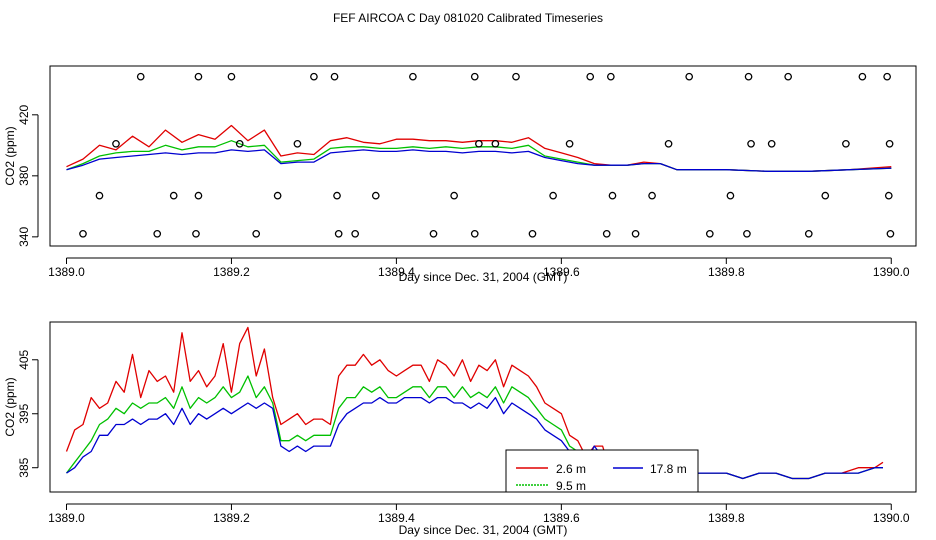  I want to click on bottom-y-axis-label: CO2 (ppm), so click(10, 406).